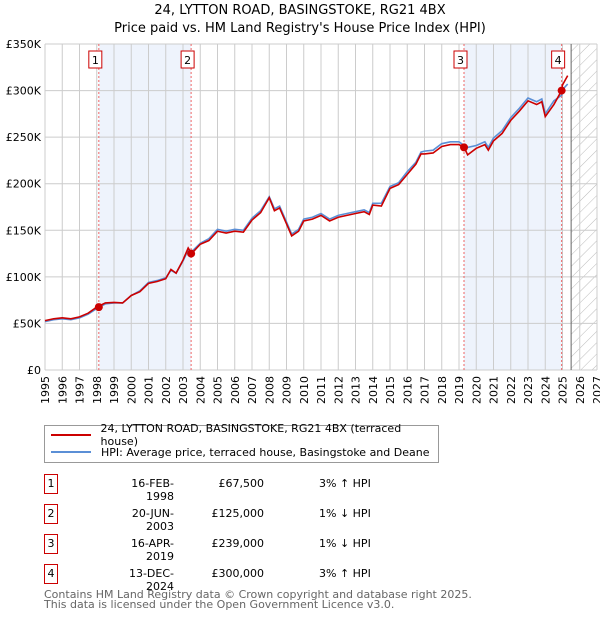  Describe the element at coordinates (71, 435) in the screenshot. I see `legend-swatch-red` at that location.